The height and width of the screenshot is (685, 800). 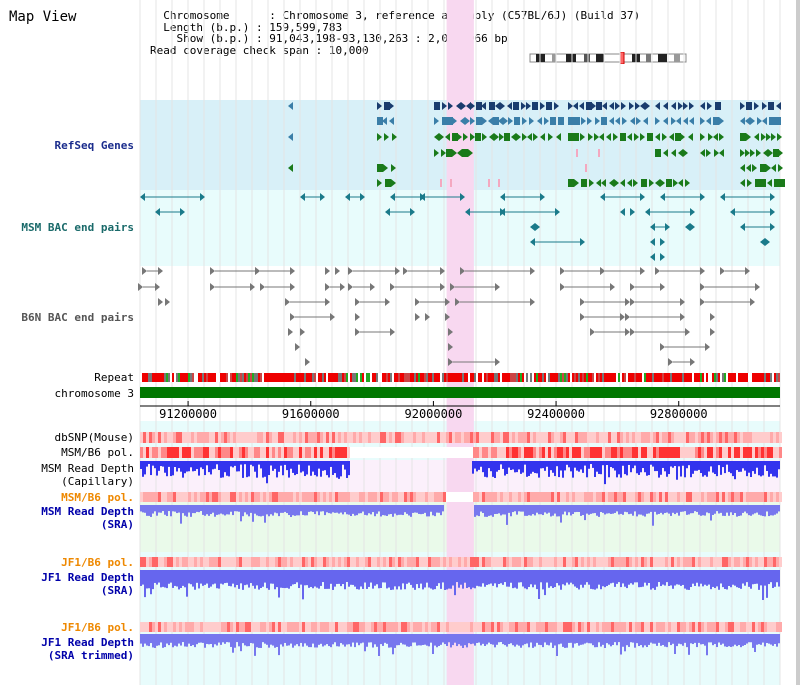 What do you see at coordinates (536, 144) in the screenshot?
I see `refseq-track` at bounding box center [536, 144].